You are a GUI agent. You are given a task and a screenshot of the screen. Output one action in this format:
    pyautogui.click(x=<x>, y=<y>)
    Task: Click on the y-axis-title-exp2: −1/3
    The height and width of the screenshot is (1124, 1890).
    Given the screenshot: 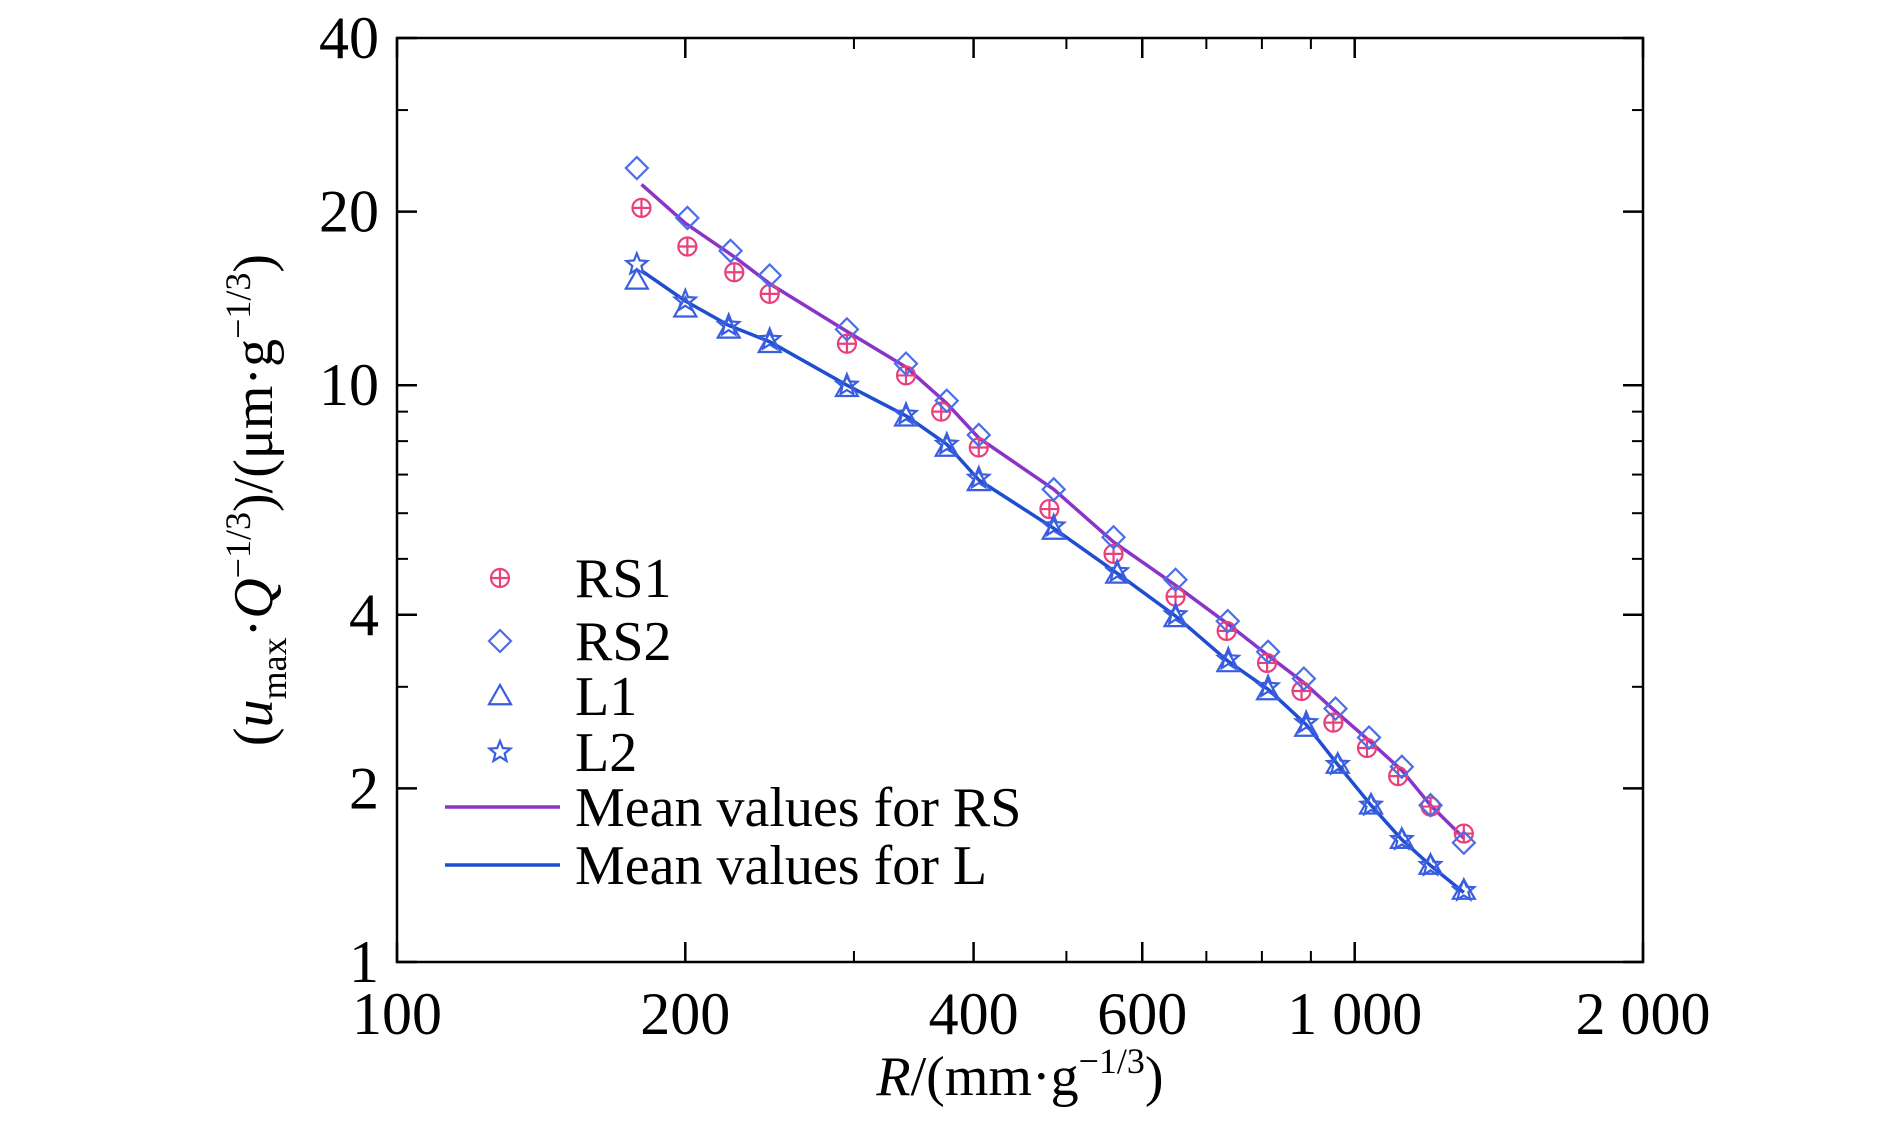 What is the action you would take?
    pyautogui.click(x=238, y=306)
    